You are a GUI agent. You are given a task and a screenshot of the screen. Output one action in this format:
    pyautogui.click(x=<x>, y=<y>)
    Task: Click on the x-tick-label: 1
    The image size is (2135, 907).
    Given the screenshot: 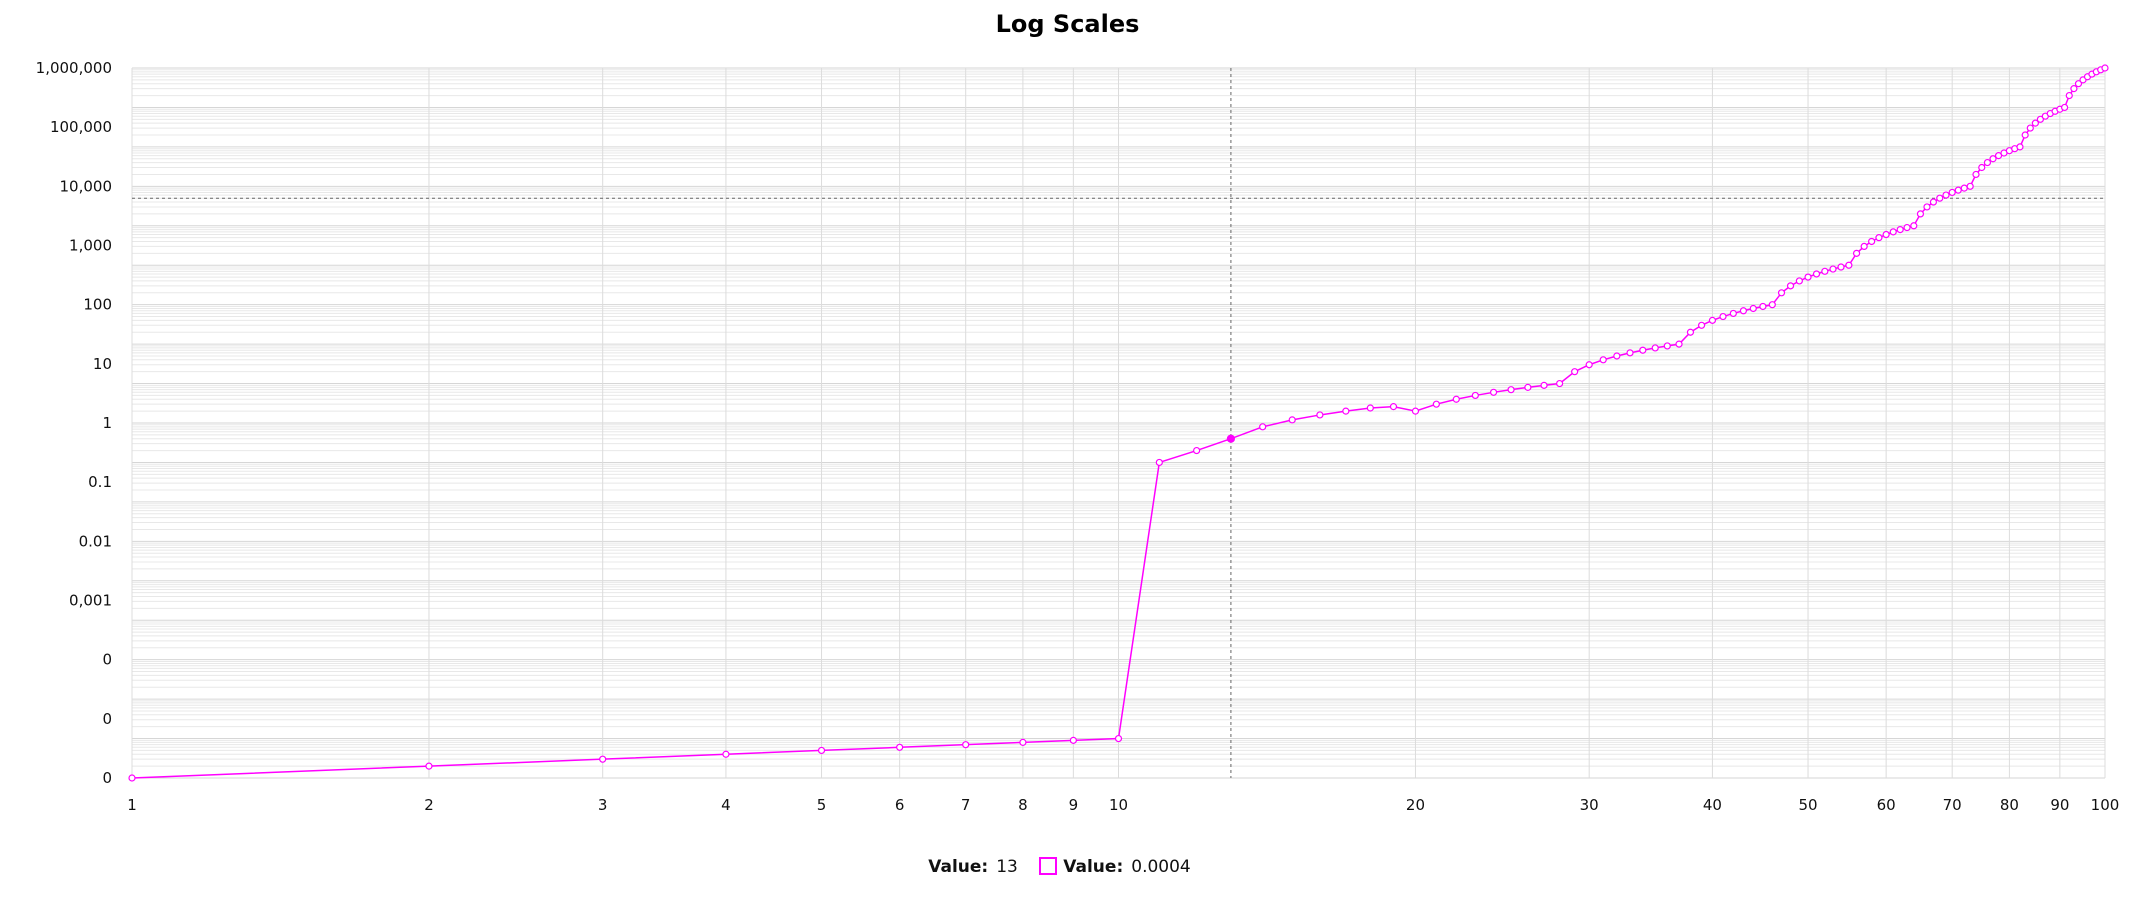 What is the action you would take?
    pyautogui.click(x=132, y=805)
    